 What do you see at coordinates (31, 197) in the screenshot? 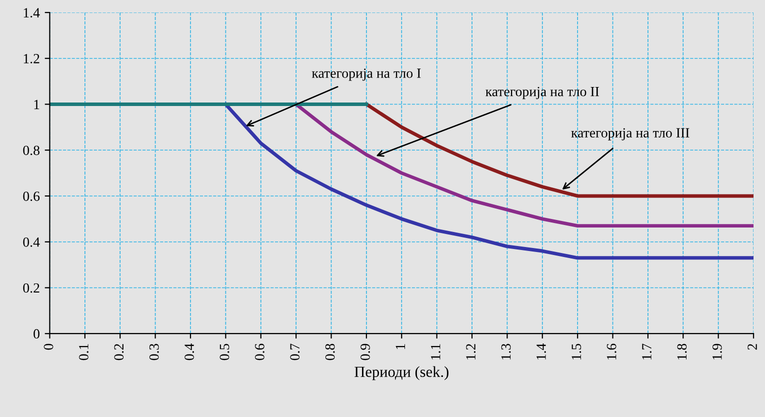
I see `y-tick-label: 0.6` at bounding box center [31, 197].